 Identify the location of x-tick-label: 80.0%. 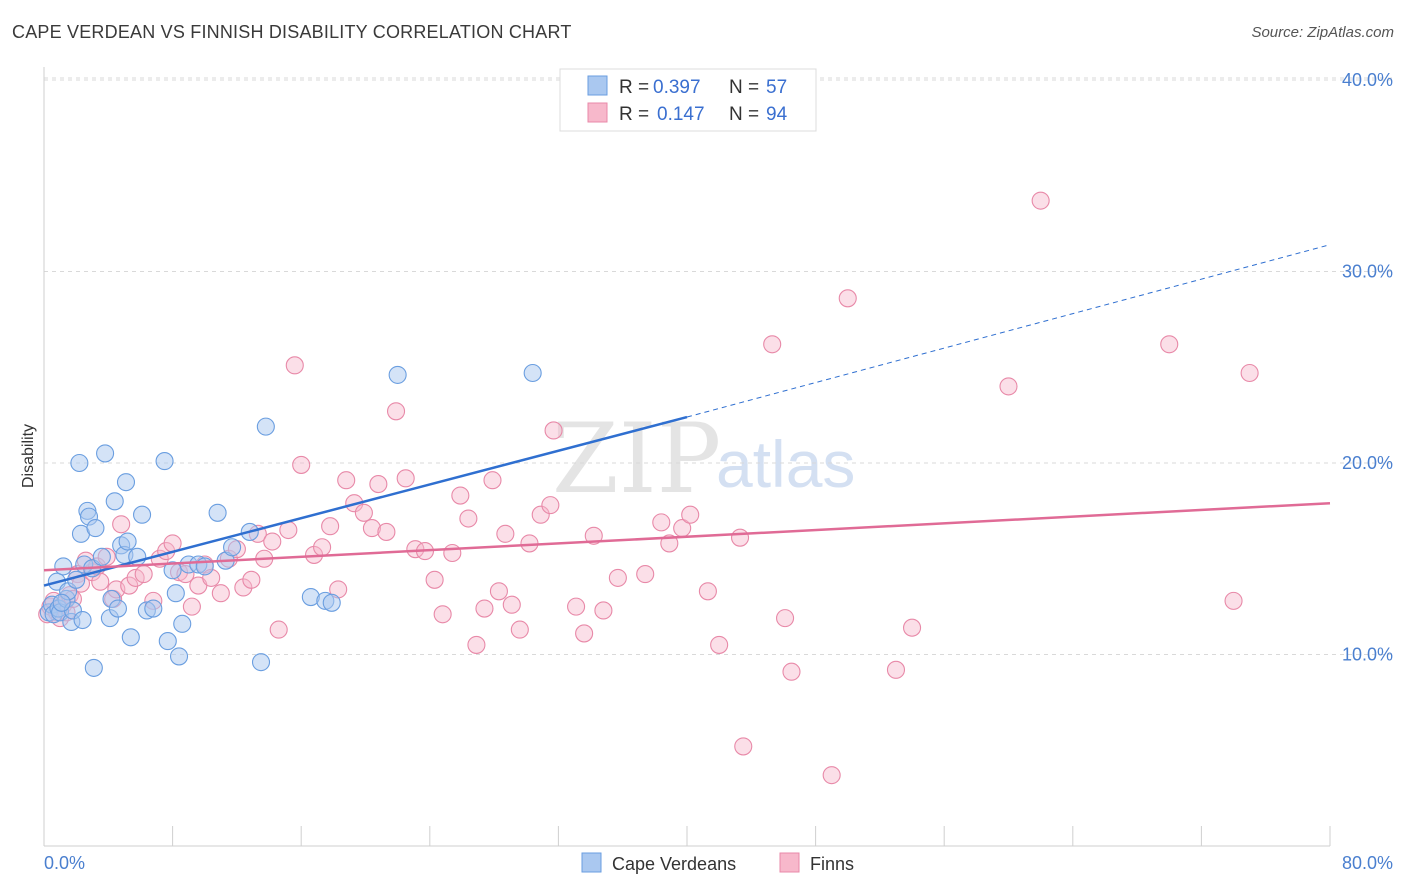
(1367, 863).